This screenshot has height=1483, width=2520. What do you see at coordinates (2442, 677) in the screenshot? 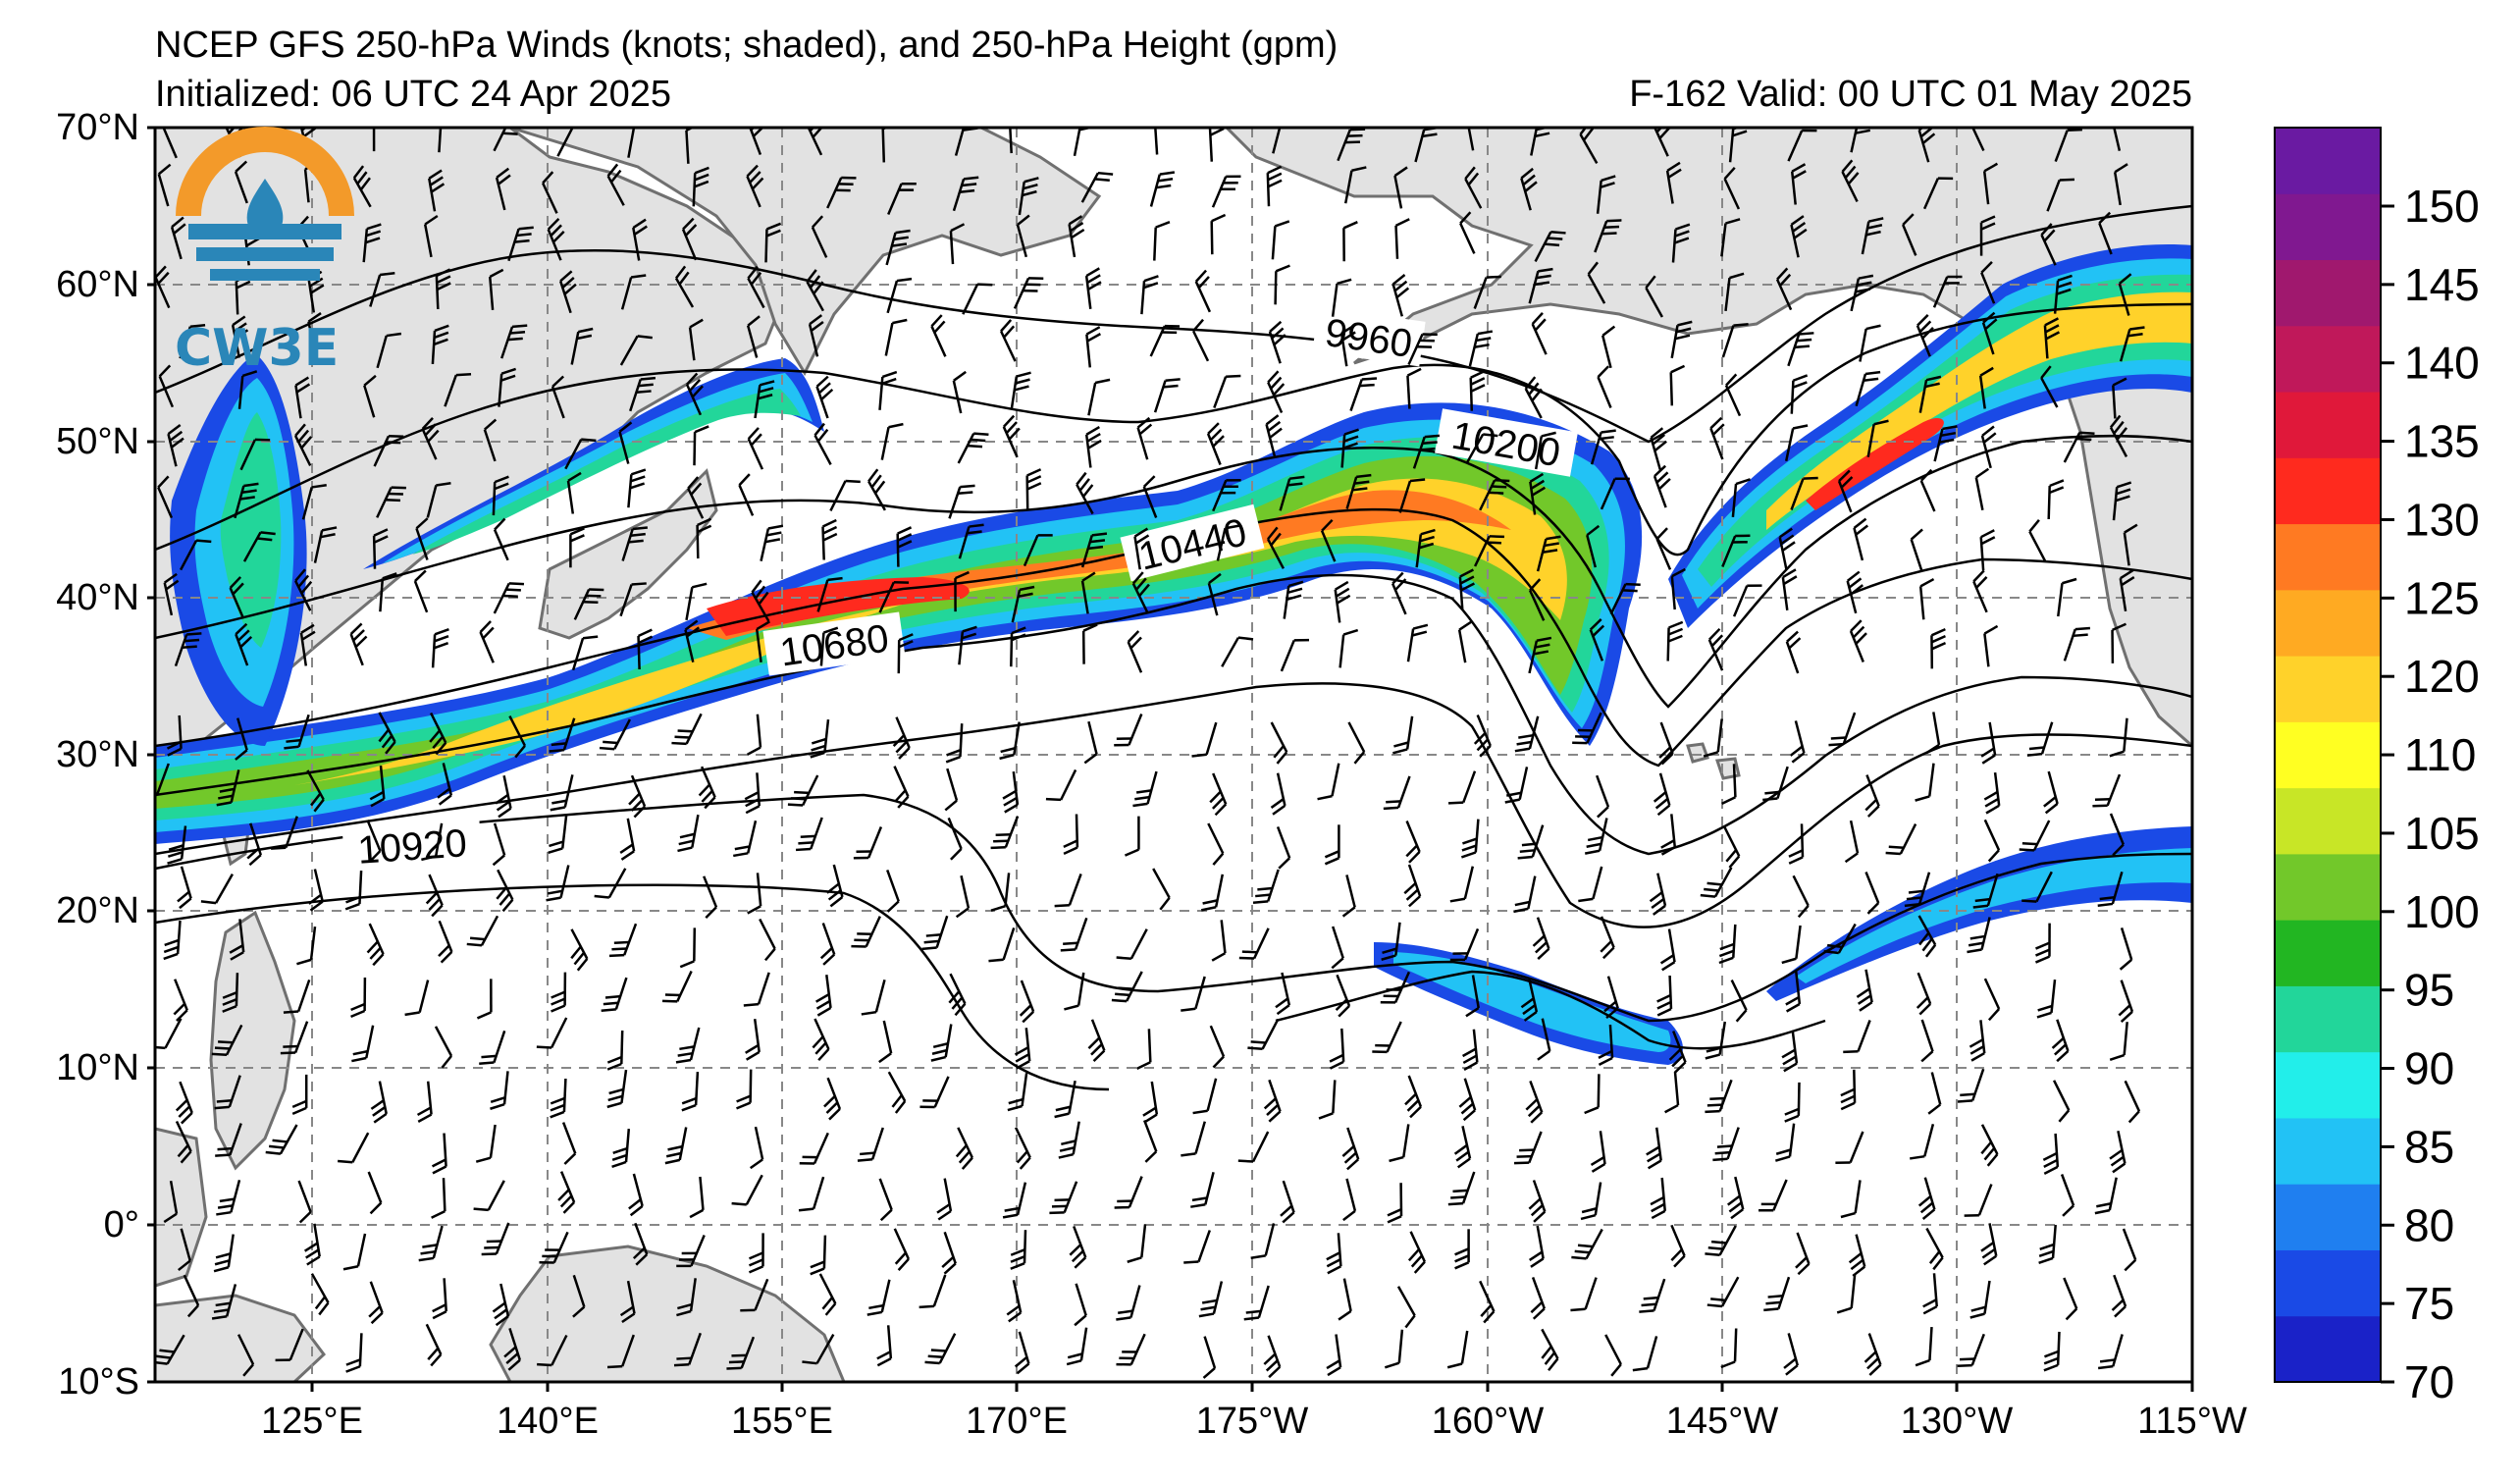
I see `colorbar-label: 120` at bounding box center [2442, 677].